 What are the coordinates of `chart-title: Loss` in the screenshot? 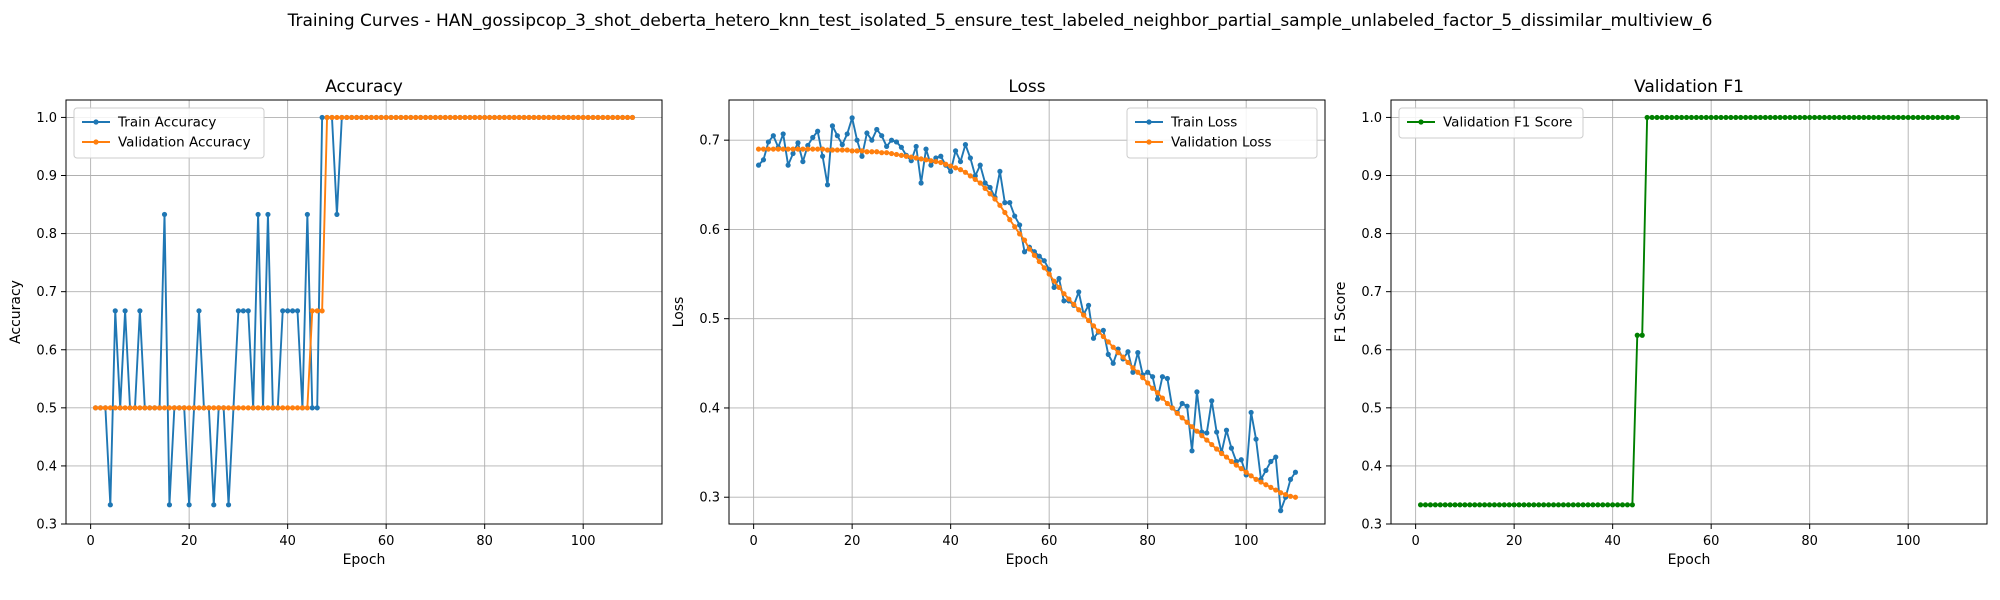 It's located at (1026, 87).